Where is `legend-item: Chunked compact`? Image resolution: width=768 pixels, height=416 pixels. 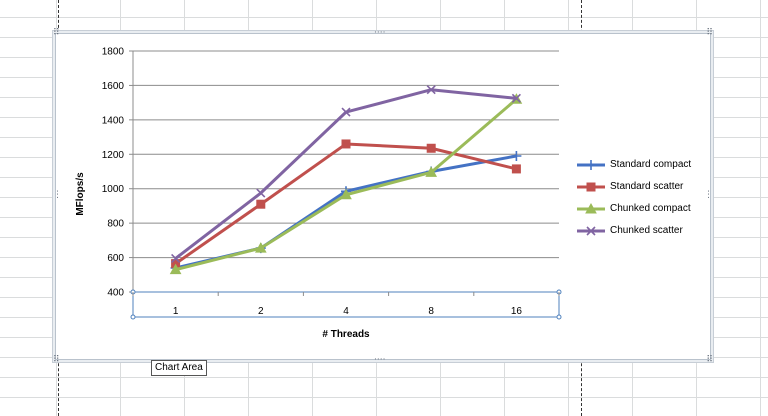 legend-item: Chunked compact is located at coordinates (643, 211).